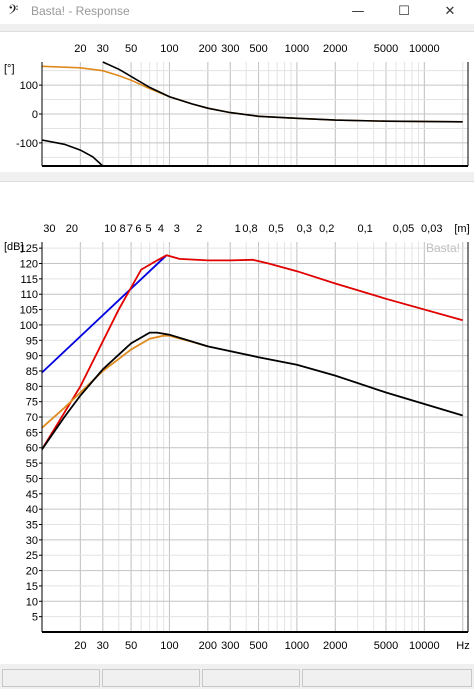 This screenshot has width=474, height=689. I want to click on maximize-icon: ☐, so click(404, 11).